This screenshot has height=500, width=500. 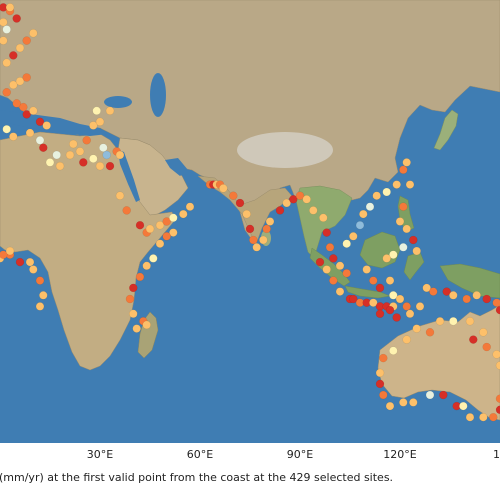 What do you see at coordinates (330, 267) in the screenshot?
I see `sumatra-land` at bounding box center [330, 267].